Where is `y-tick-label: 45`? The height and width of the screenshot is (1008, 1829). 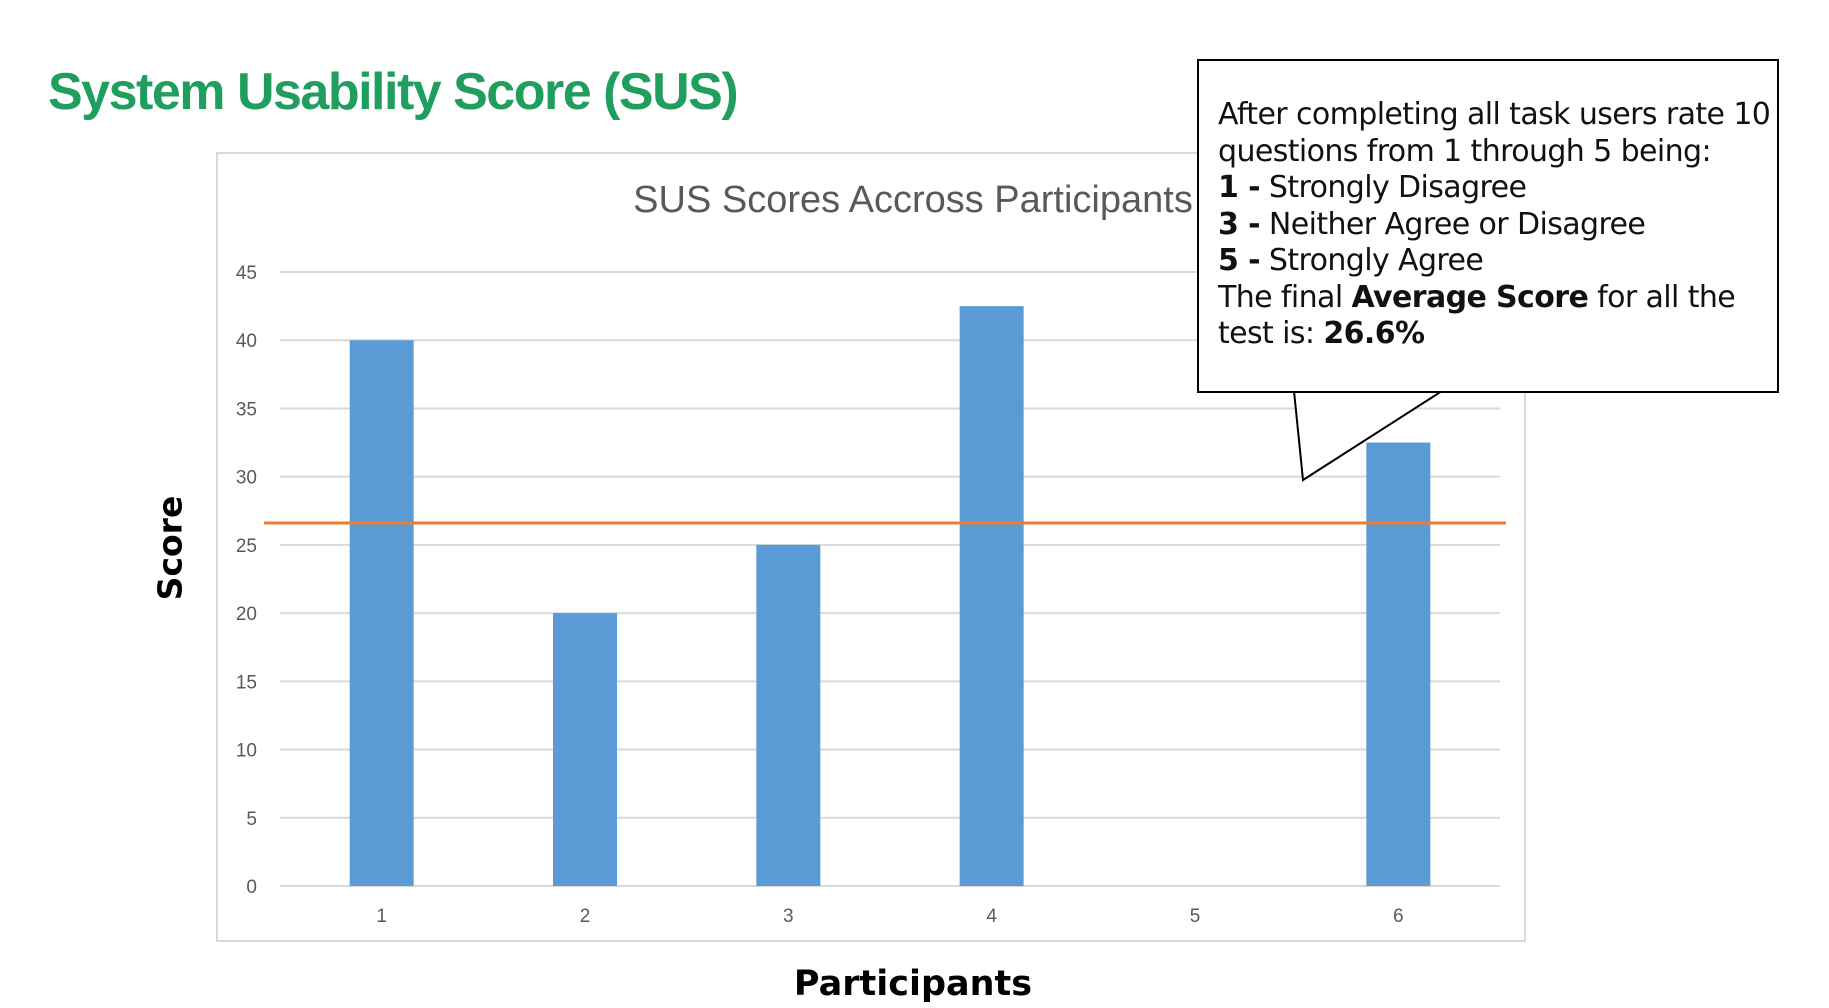
y-tick-label: 45 is located at coordinates (246, 273).